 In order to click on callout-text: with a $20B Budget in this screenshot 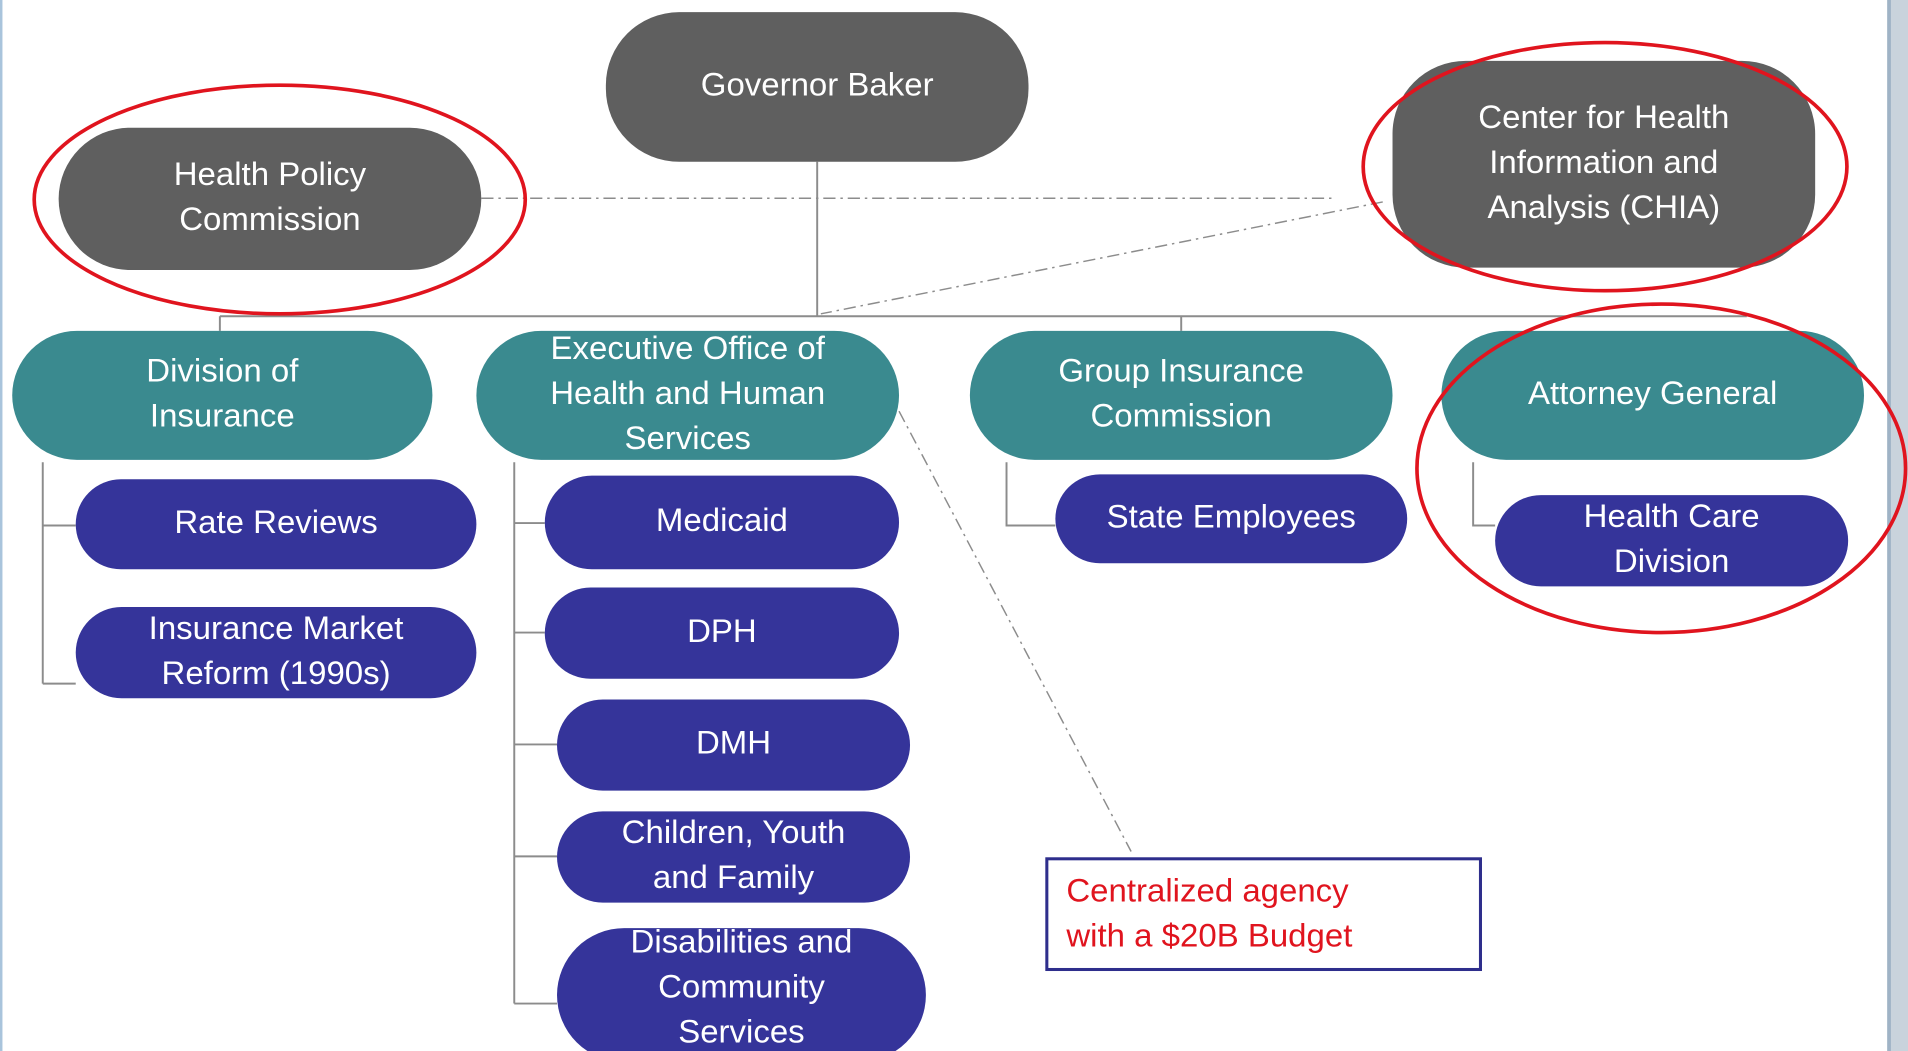, I will do `click(1208, 935)`.